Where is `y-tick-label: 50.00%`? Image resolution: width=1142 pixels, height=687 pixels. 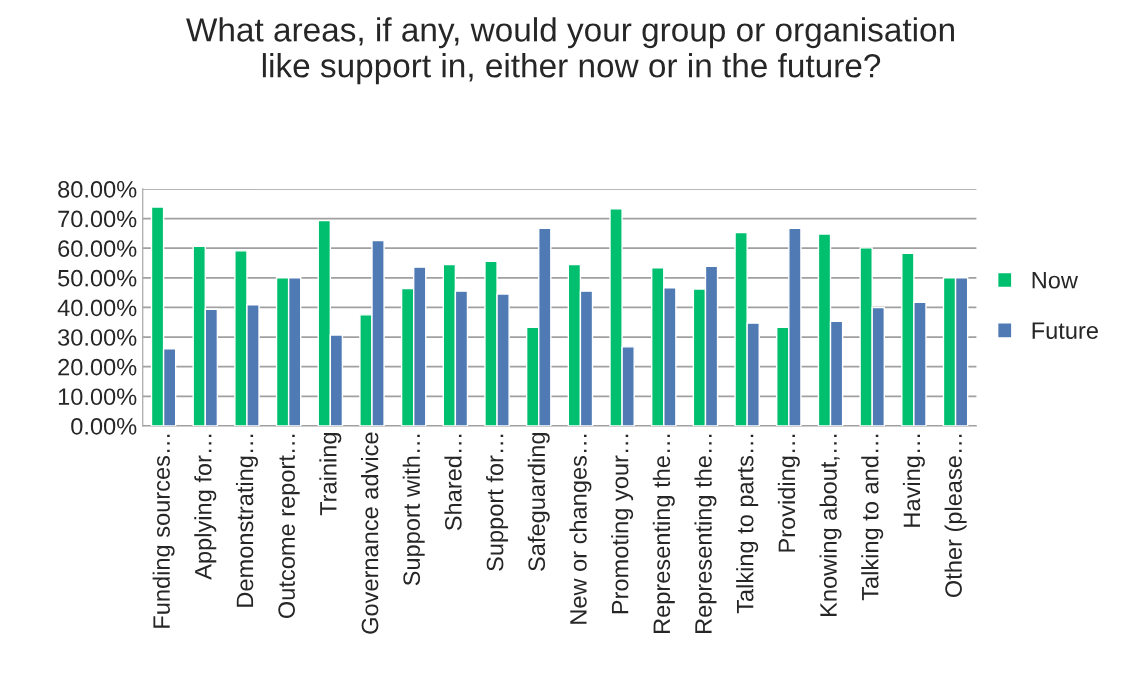
y-tick-label: 50.00% is located at coordinates (97, 278).